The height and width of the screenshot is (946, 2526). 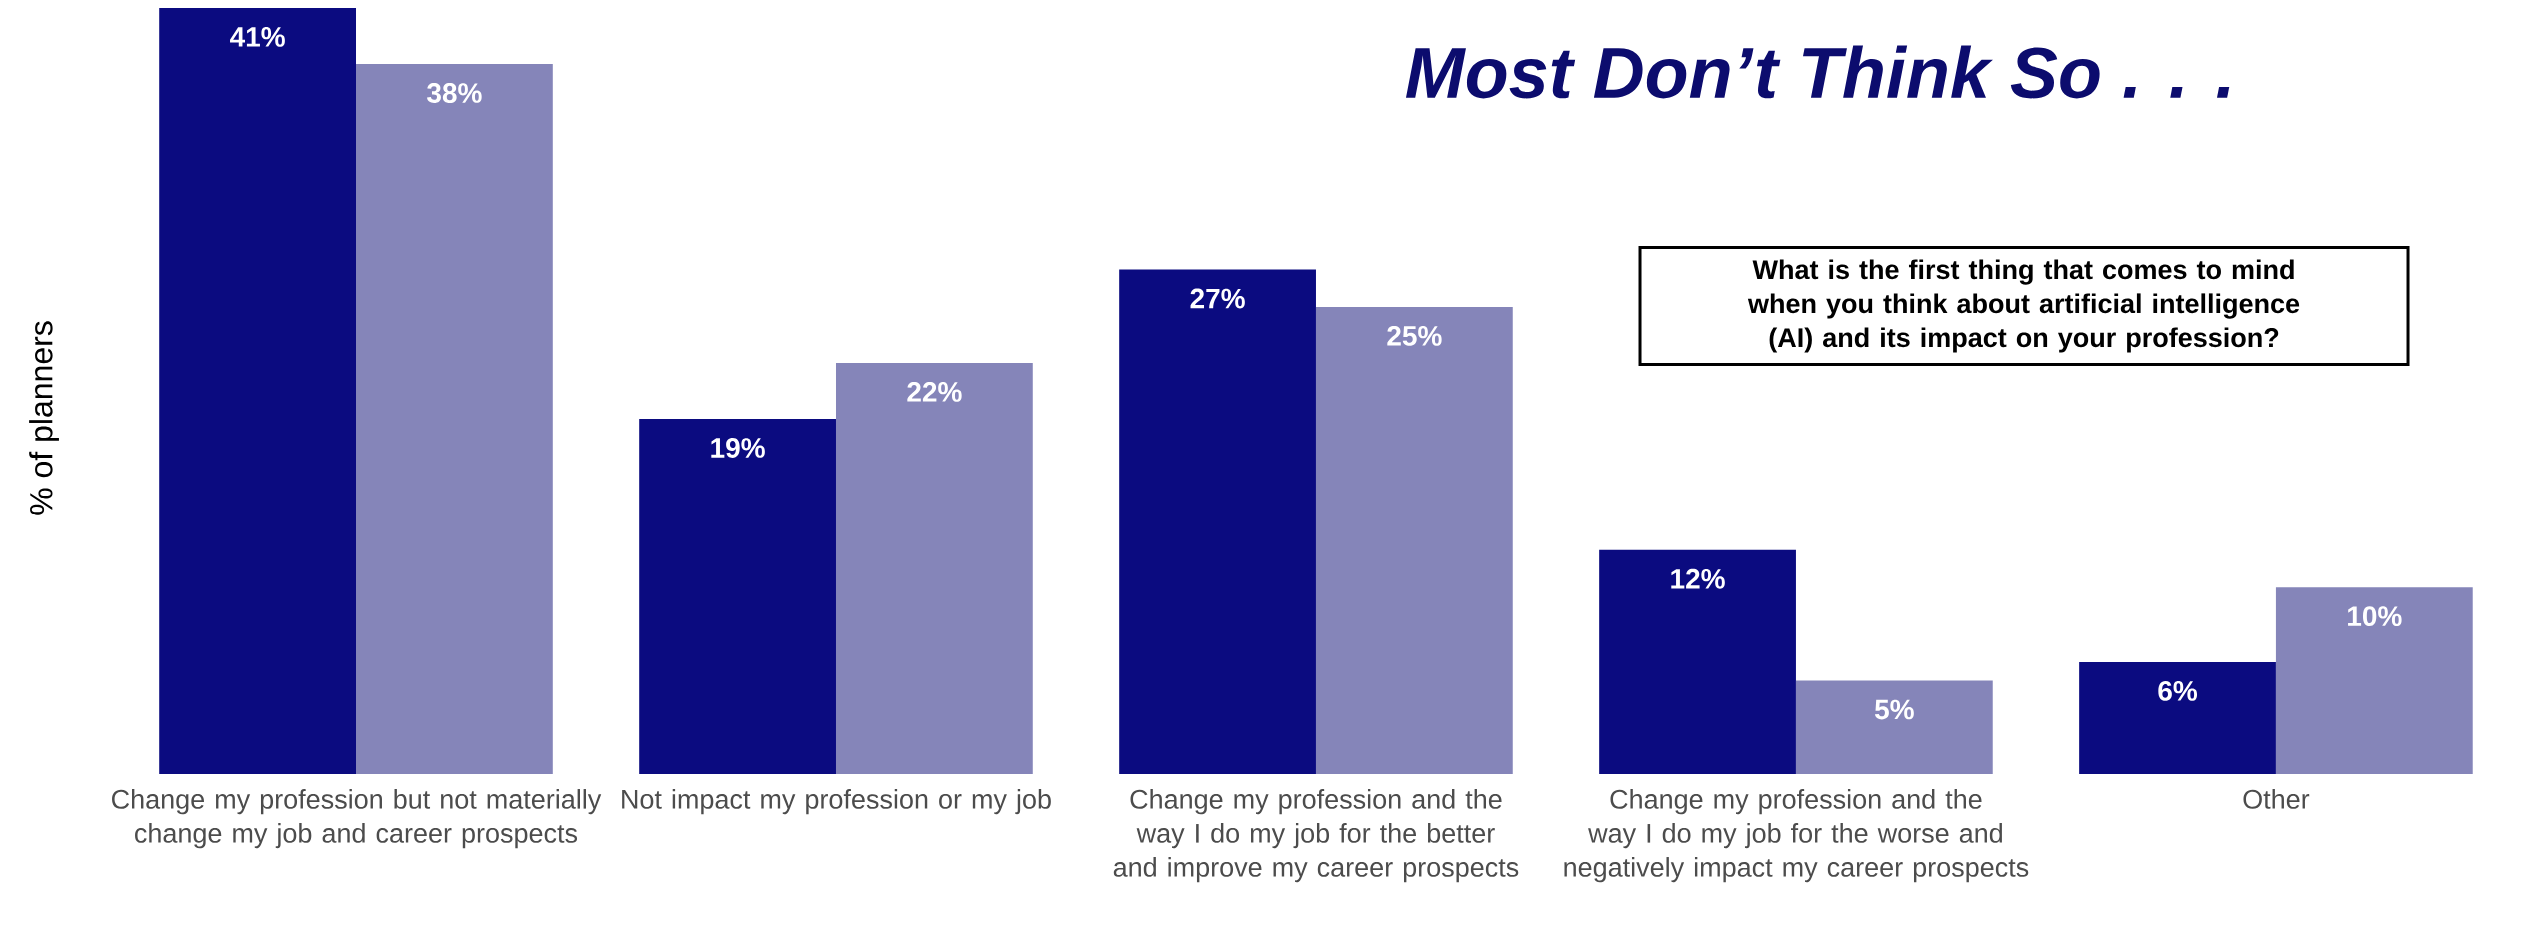 I want to click on data-label: 41%, so click(x=257, y=37).